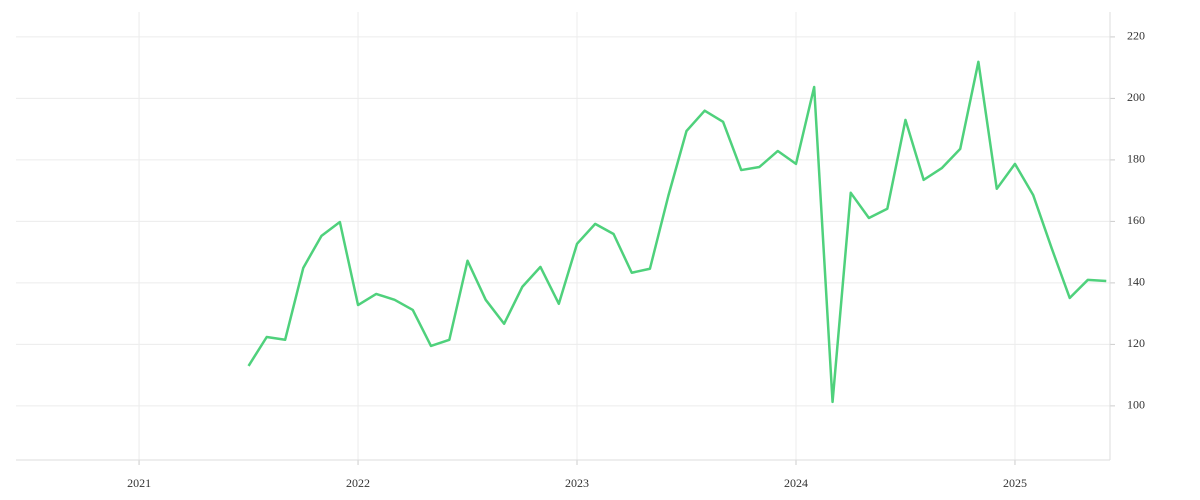  What do you see at coordinates (1136, 220) in the screenshot?
I see `y-tick-label: 160` at bounding box center [1136, 220].